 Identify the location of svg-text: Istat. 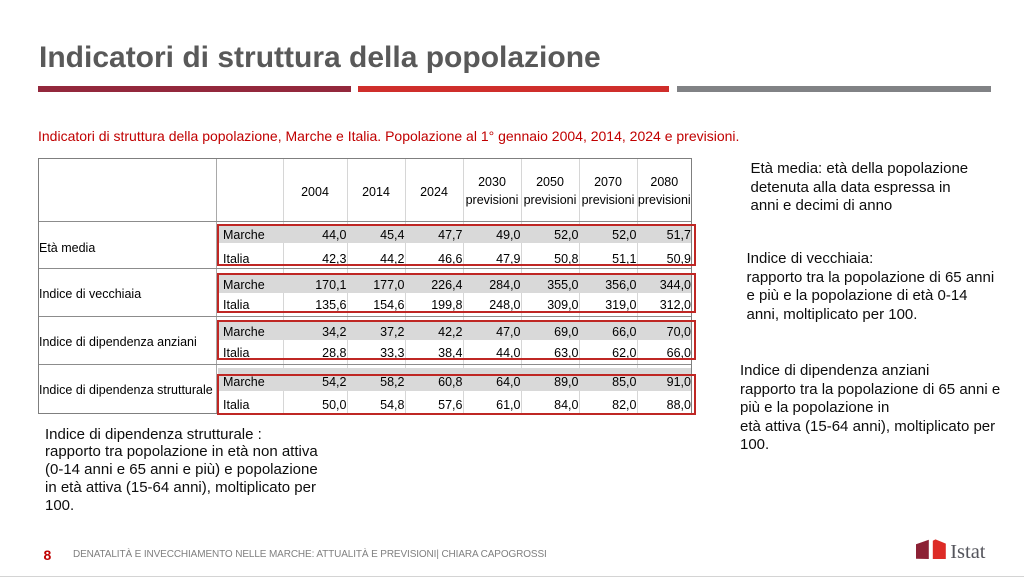
(968, 552).